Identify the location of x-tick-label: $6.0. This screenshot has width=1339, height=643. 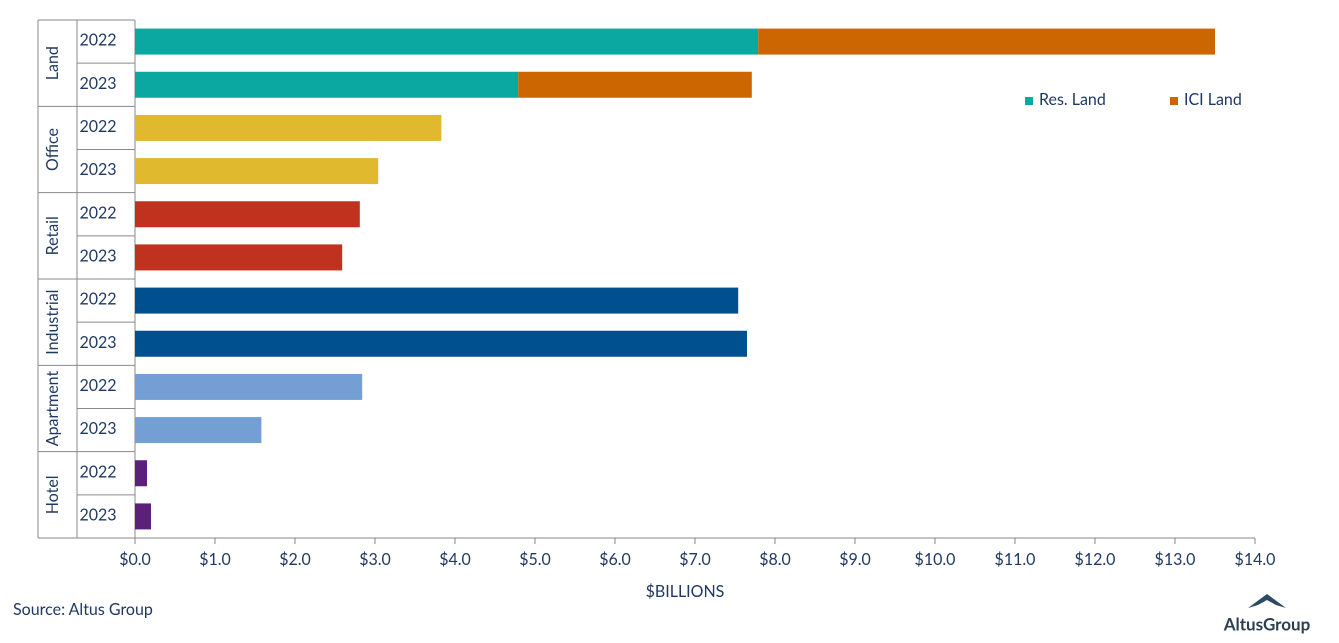
(615, 559).